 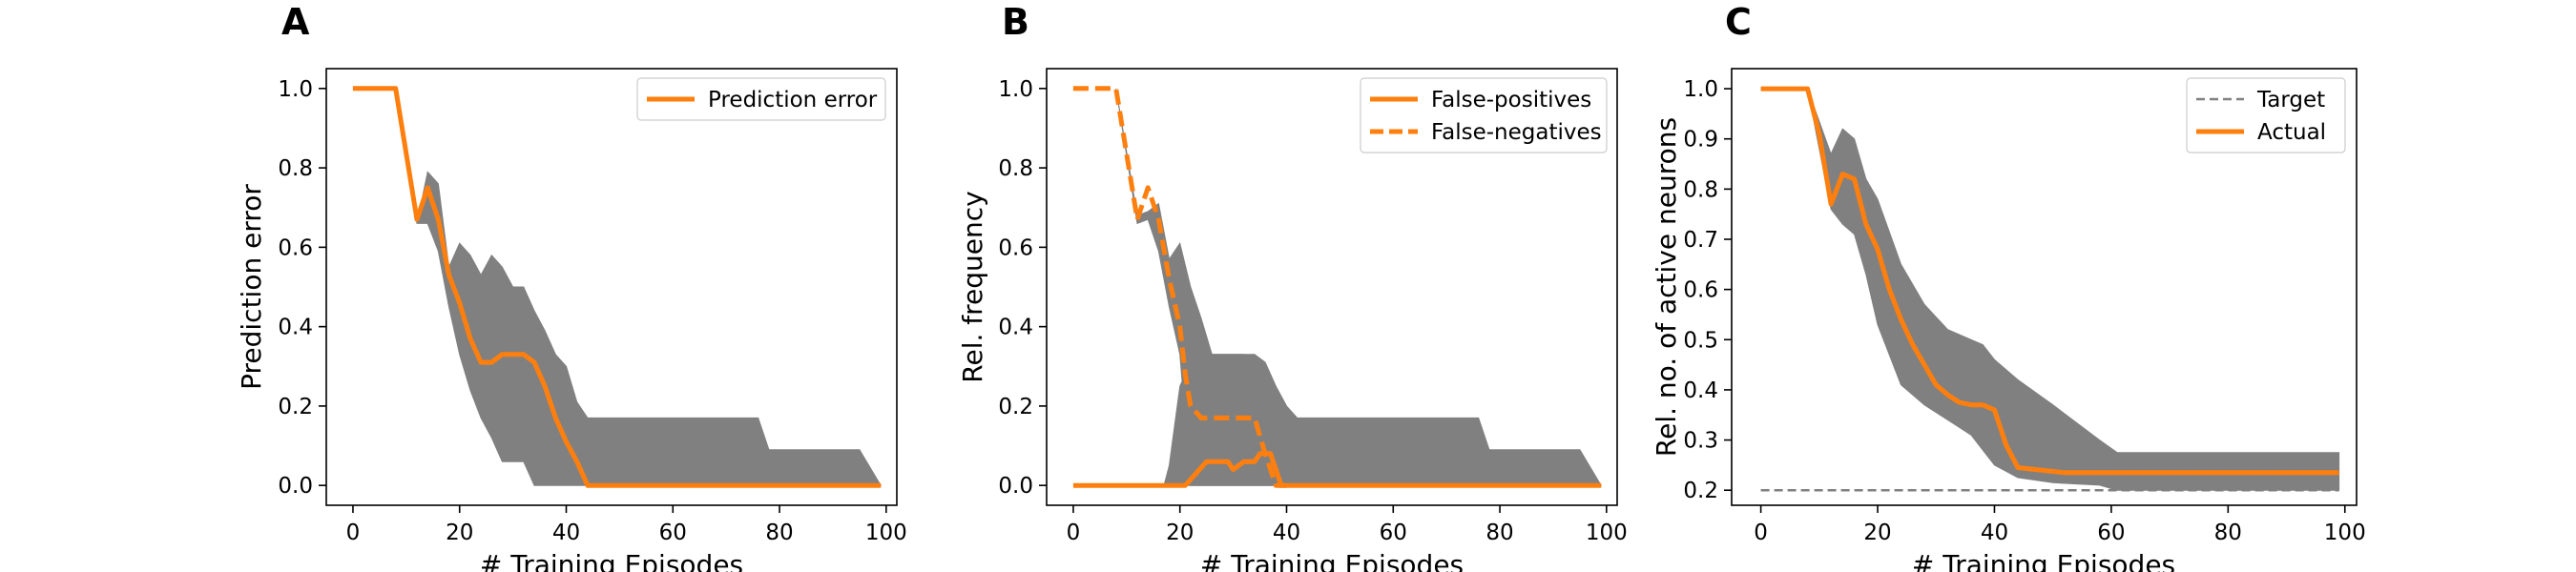 I want to click on y-tick-label: 0.5, so click(x=1700, y=340).